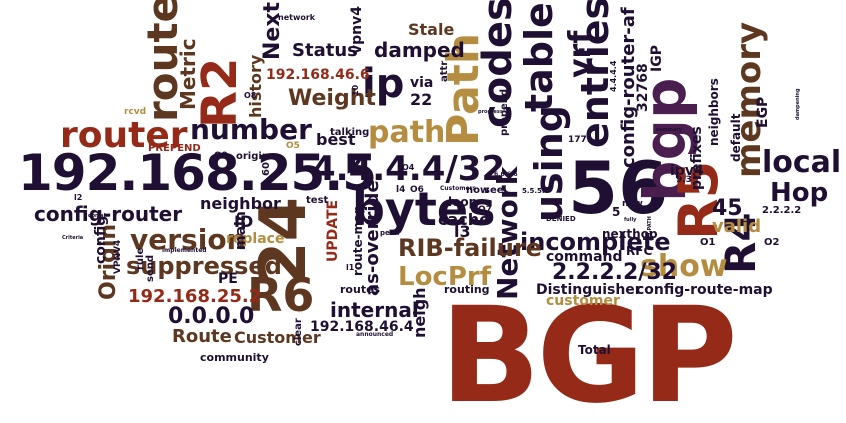 The image size is (846, 423). Describe the element at coordinates (539, 57) in the screenshot. I see `word-table: table` at that location.